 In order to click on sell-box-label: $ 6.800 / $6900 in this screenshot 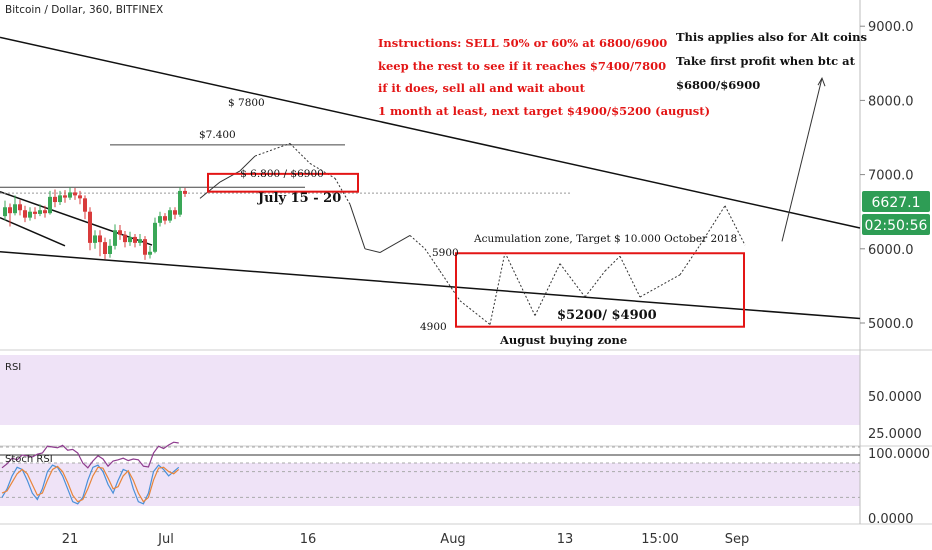, I will do `click(282, 174)`.